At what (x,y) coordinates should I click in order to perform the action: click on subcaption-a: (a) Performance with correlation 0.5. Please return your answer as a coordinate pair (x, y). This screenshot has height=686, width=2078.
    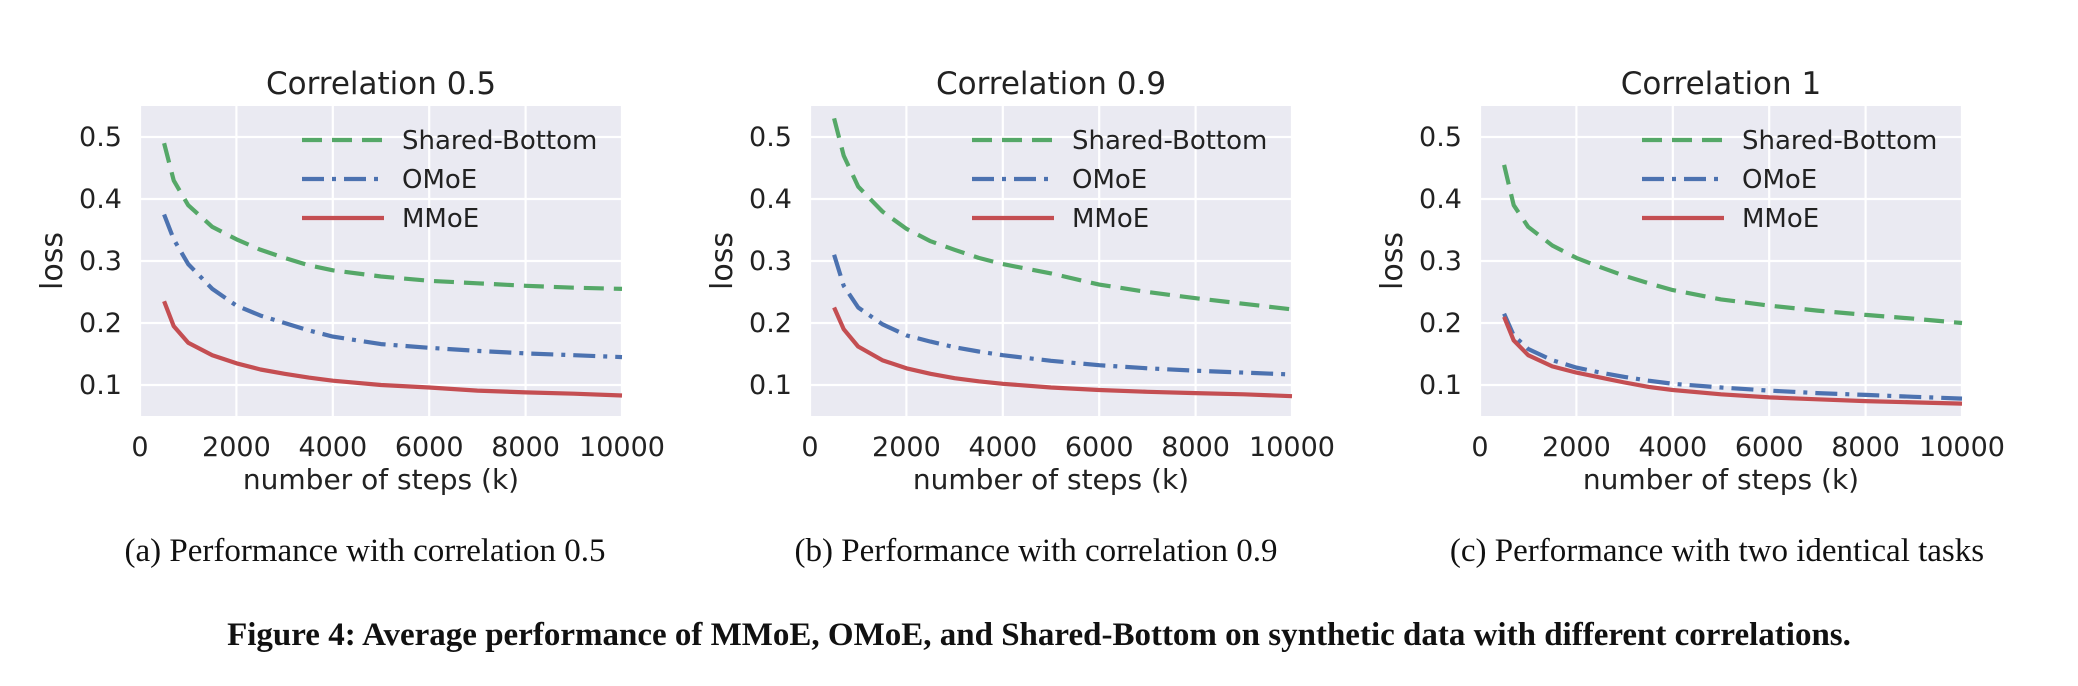
    Looking at the image, I should click on (365, 551).